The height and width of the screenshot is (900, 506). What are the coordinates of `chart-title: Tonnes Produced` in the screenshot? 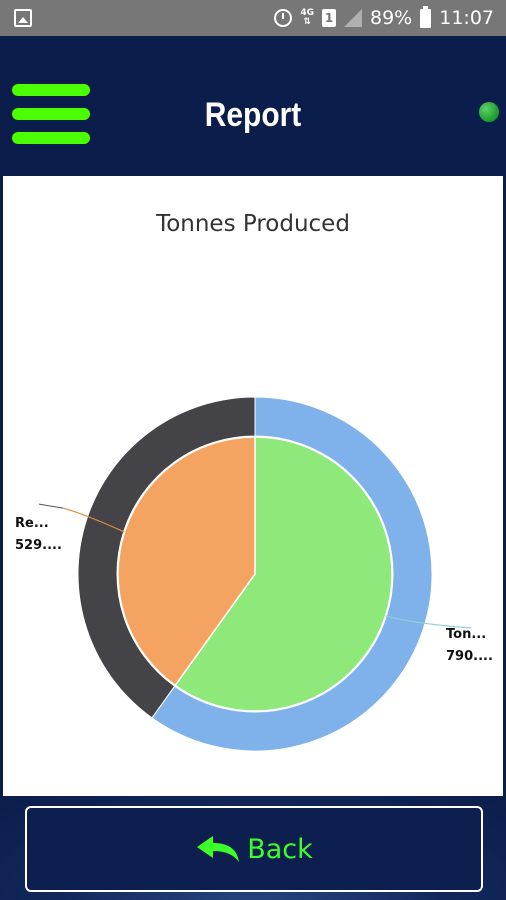 It's located at (253, 224).